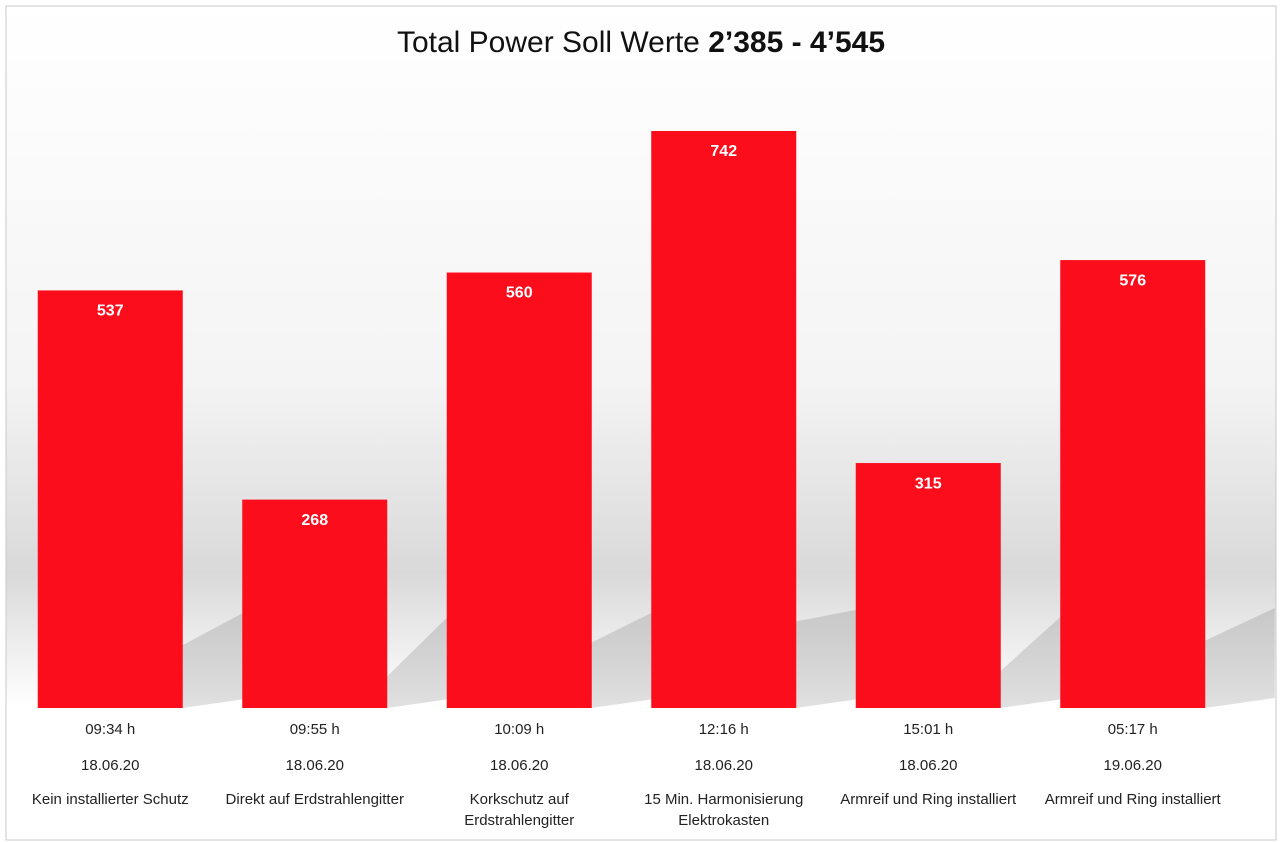 The image size is (1282, 842). I want to click on x-tick-label: Direkt auf Erdstrahlengitter, so click(315, 799).